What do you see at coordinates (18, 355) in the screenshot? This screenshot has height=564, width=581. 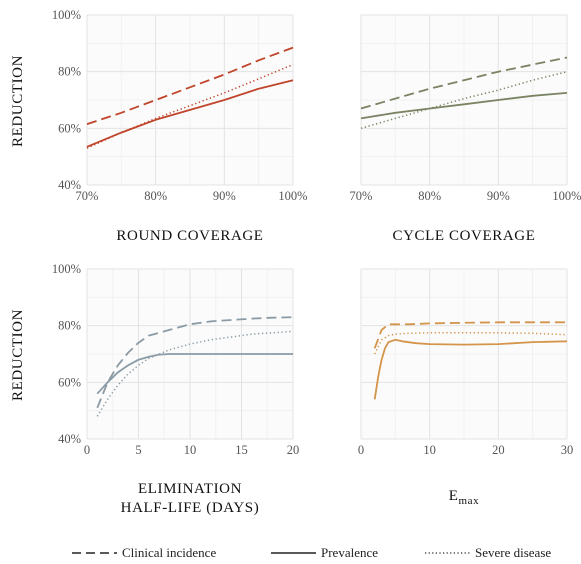 I see `y-axis-title-bottom: REDUCTION` at bounding box center [18, 355].